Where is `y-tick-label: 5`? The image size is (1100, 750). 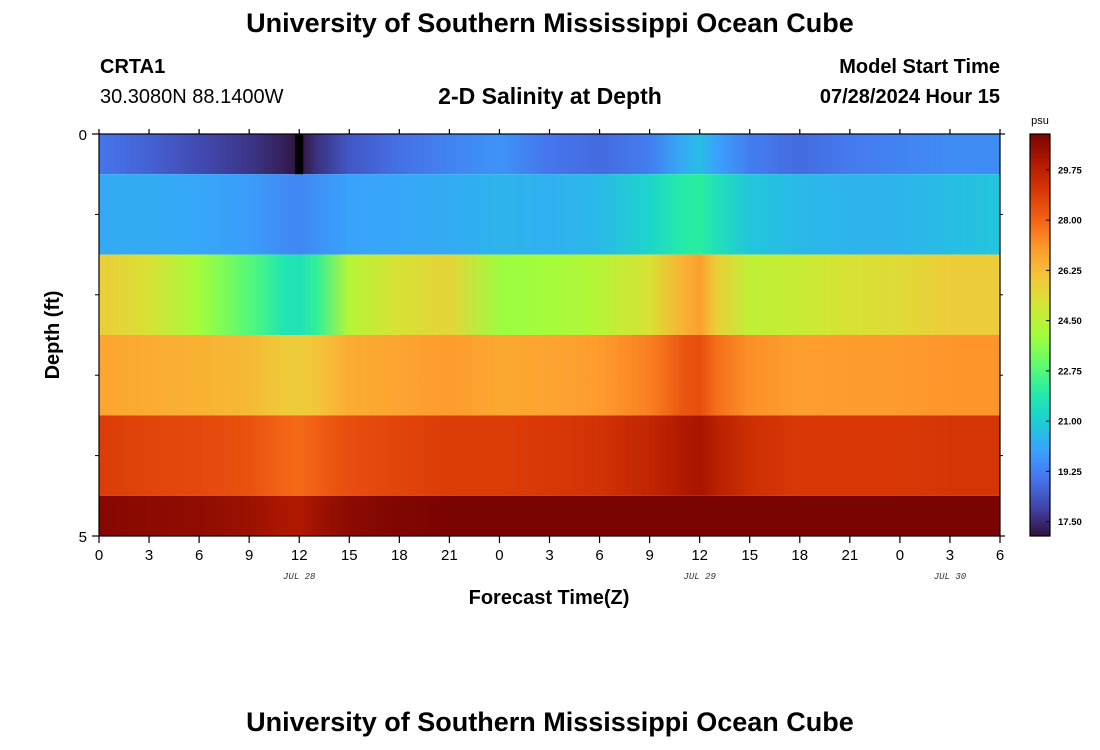 y-tick-label: 5 is located at coordinates (83, 537).